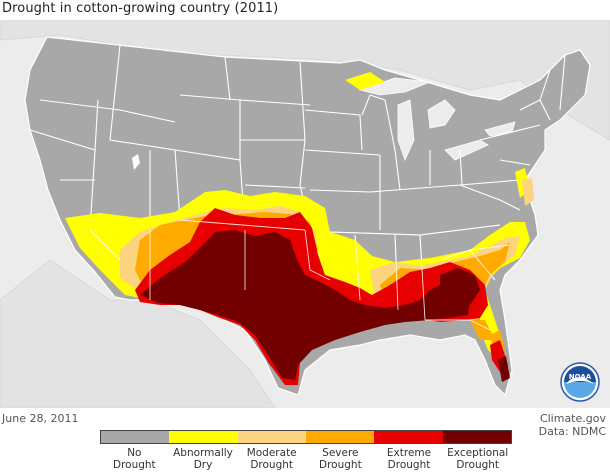 The image size is (610, 474). I want to click on credit-block: Climate.gov Data: NDMC, so click(572, 425).